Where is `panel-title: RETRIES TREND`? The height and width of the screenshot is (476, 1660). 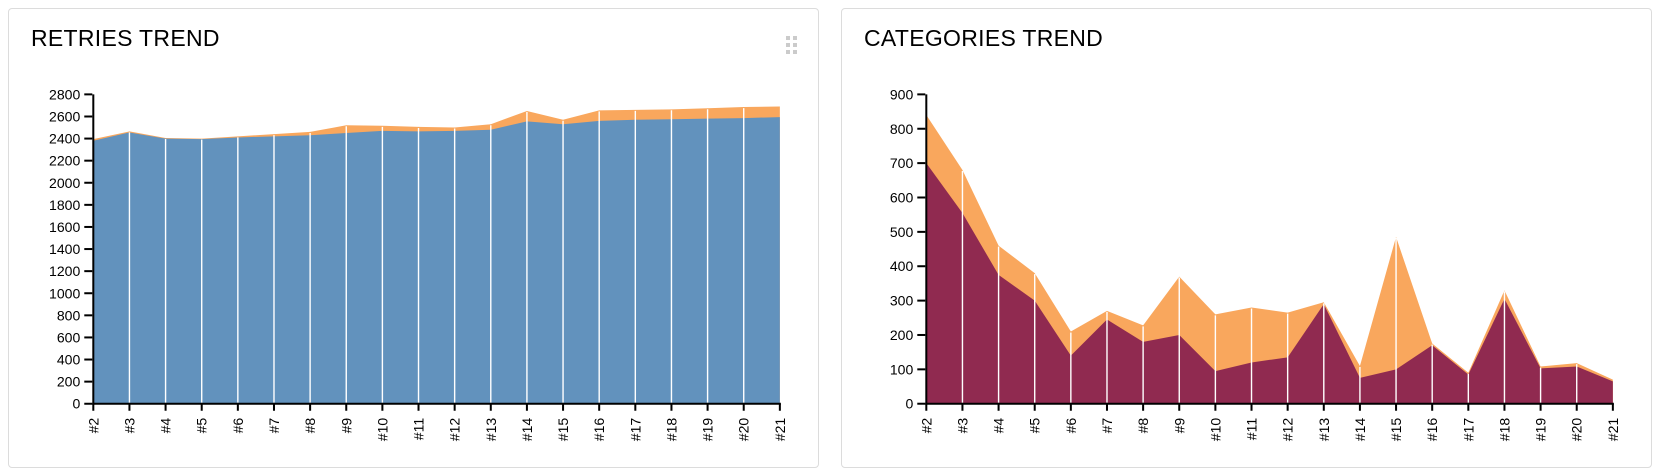
panel-title: RETRIES TREND is located at coordinates (125, 38).